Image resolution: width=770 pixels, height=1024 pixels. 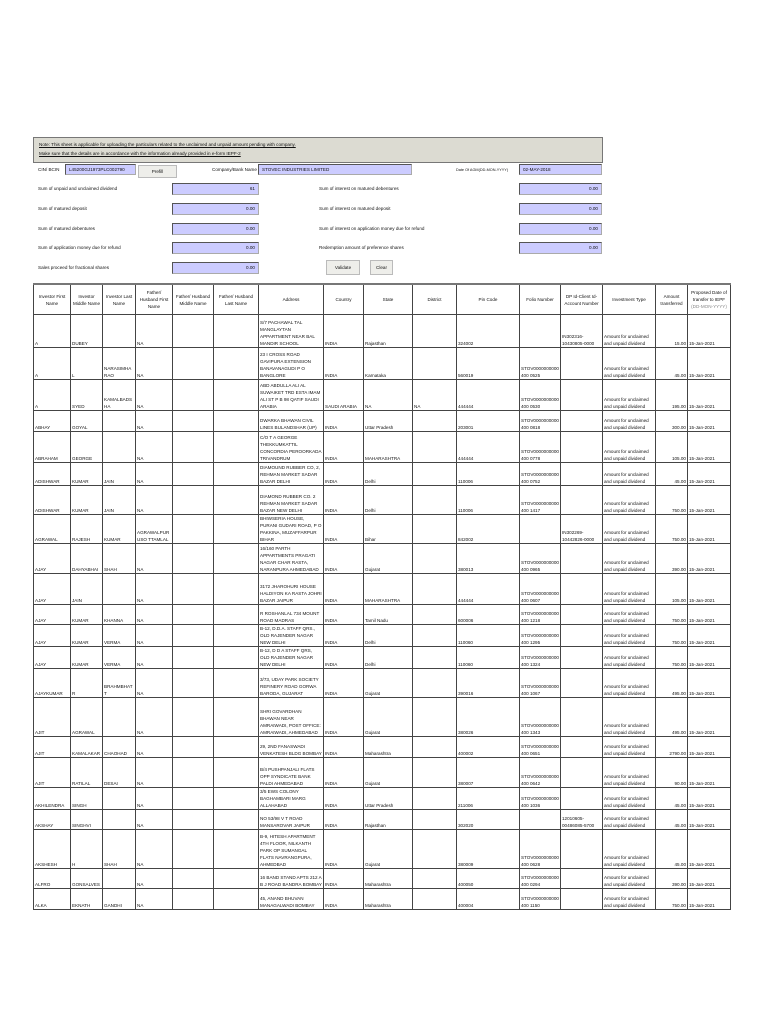 What do you see at coordinates (291, 614) in the screenshot?
I see `table-cell: R ROSHANLAL 734 MOUNT ROAD MADRAS` at bounding box center [291, 614].